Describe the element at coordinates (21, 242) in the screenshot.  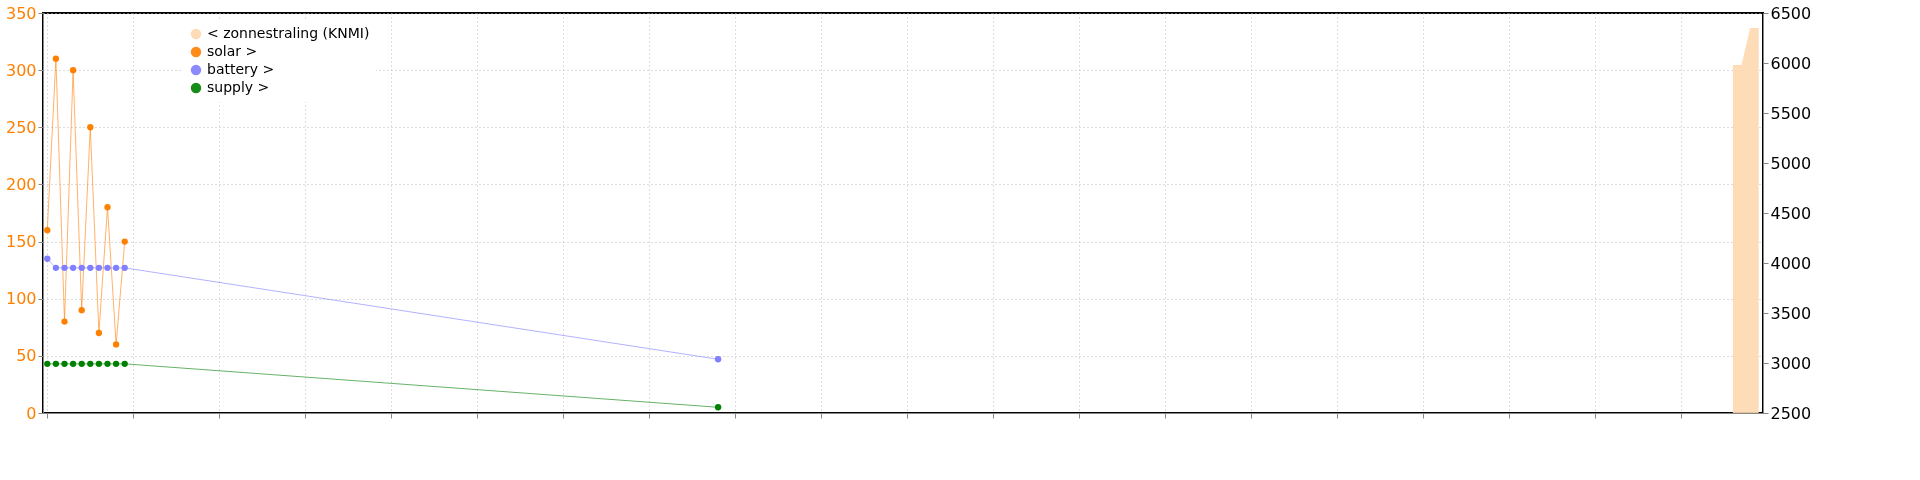
I see `y-tick-label: 150` at that location.